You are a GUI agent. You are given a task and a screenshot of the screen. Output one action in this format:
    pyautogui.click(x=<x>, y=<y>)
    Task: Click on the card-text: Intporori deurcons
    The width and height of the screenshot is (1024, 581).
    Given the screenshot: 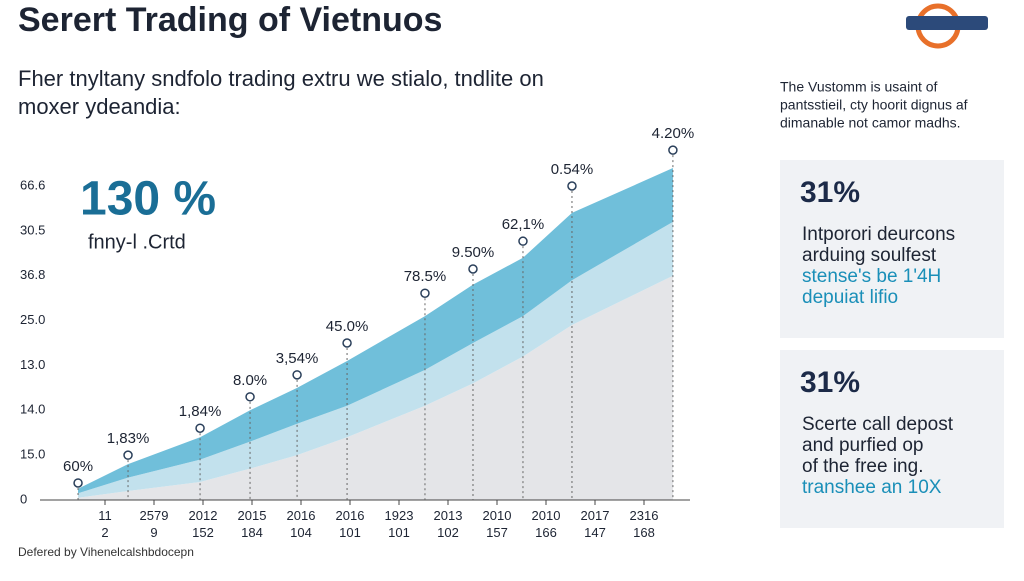 What is the action you would take?
    pyautogui.click(x=878, y=234)
    